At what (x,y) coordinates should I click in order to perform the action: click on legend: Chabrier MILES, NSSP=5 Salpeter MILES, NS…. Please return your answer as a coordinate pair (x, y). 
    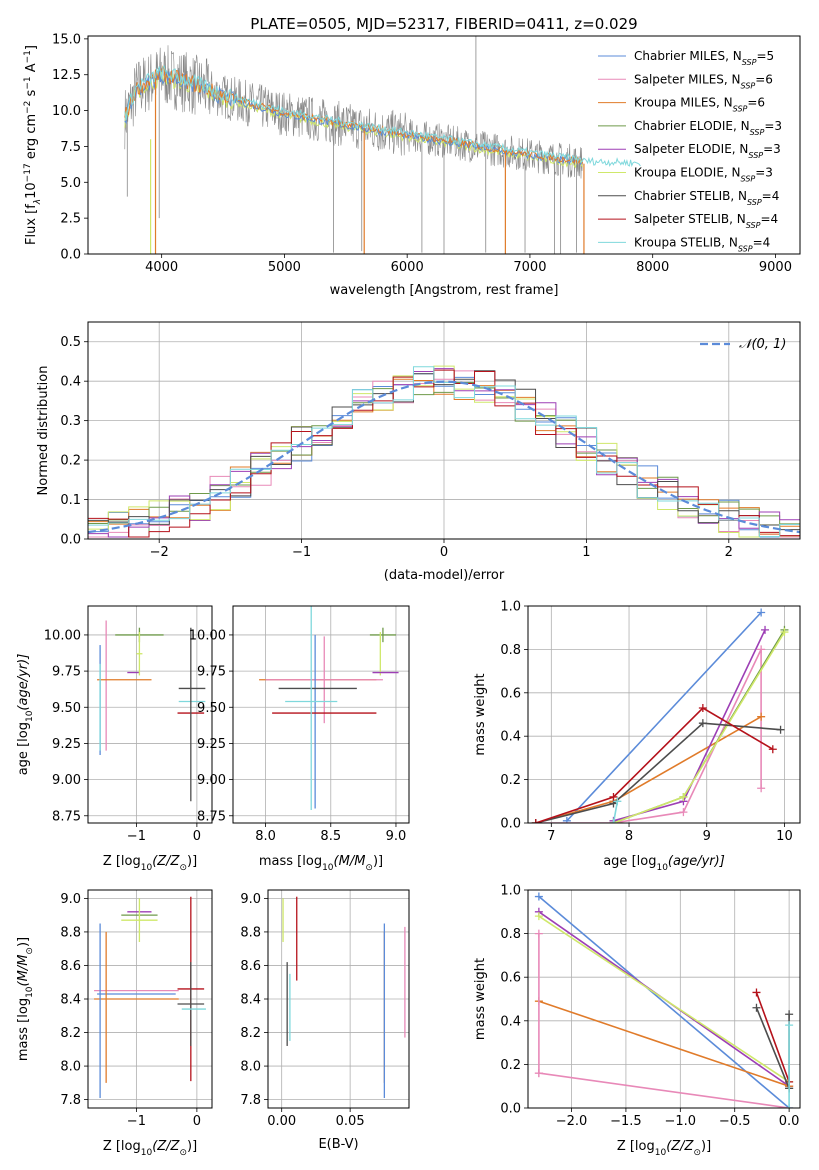
    Looking at the image, I should click on (690, 151).